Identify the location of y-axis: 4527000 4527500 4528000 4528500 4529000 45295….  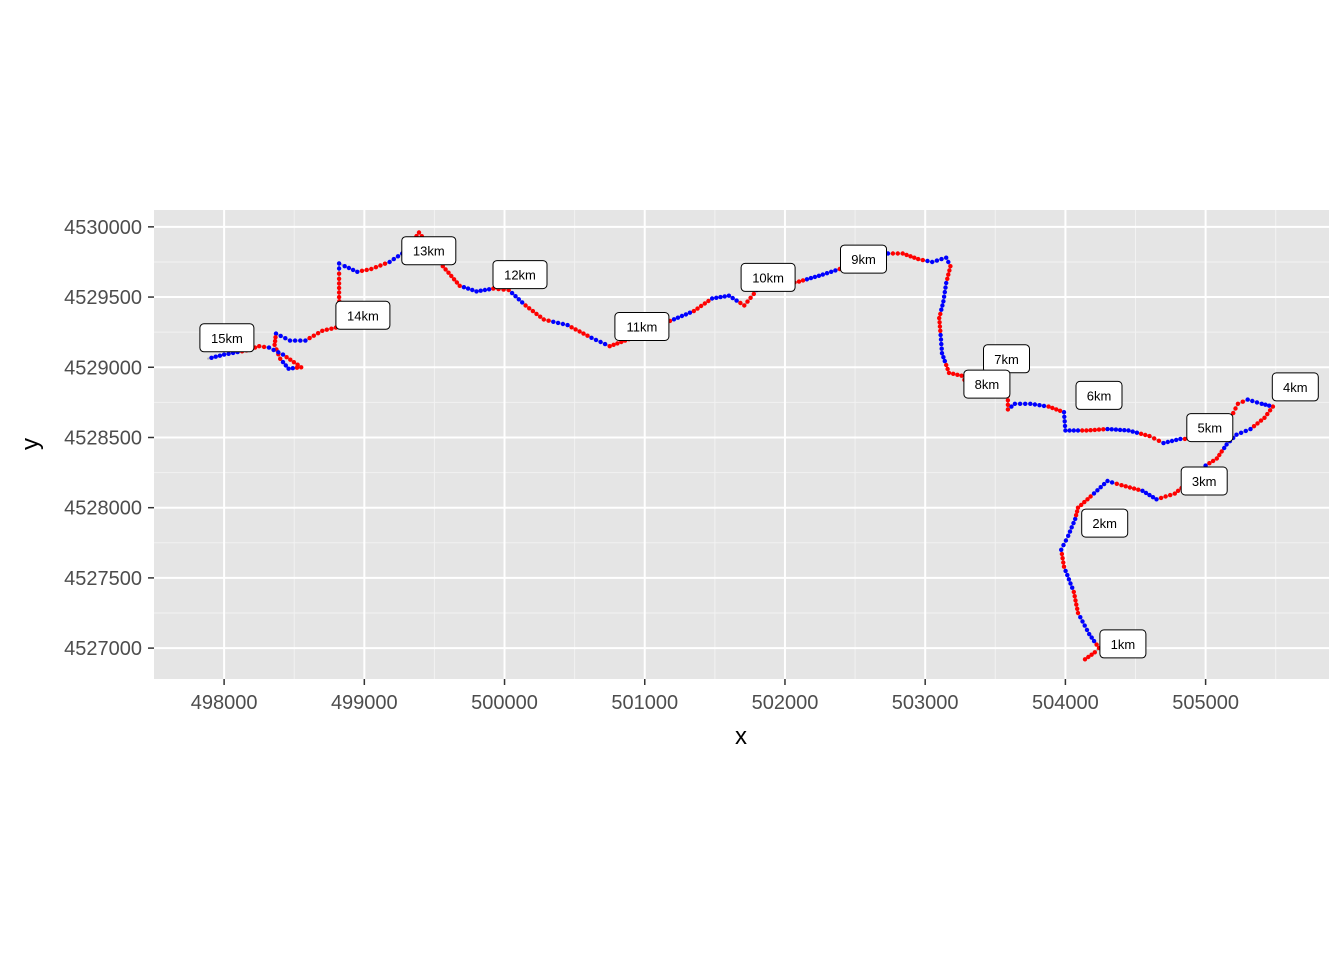
(109, 438).